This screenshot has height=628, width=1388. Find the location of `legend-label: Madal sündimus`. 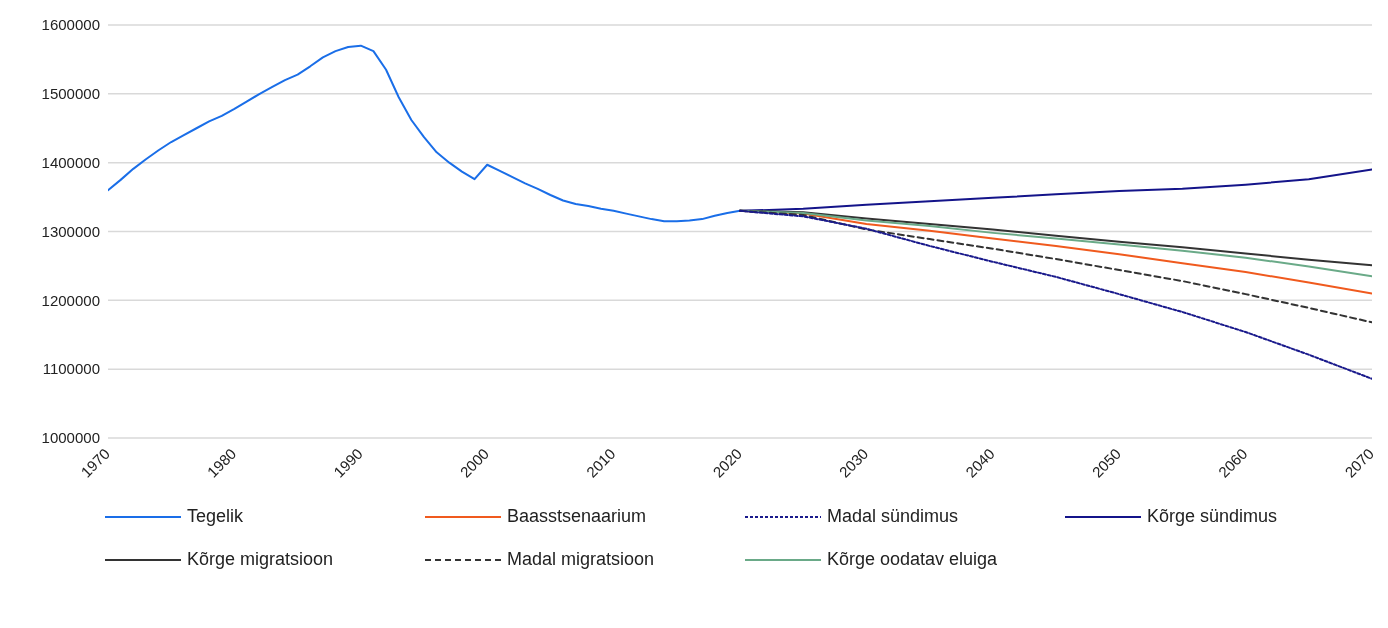

legend-label: Madal sündimus is located at coordinates (893, 516).